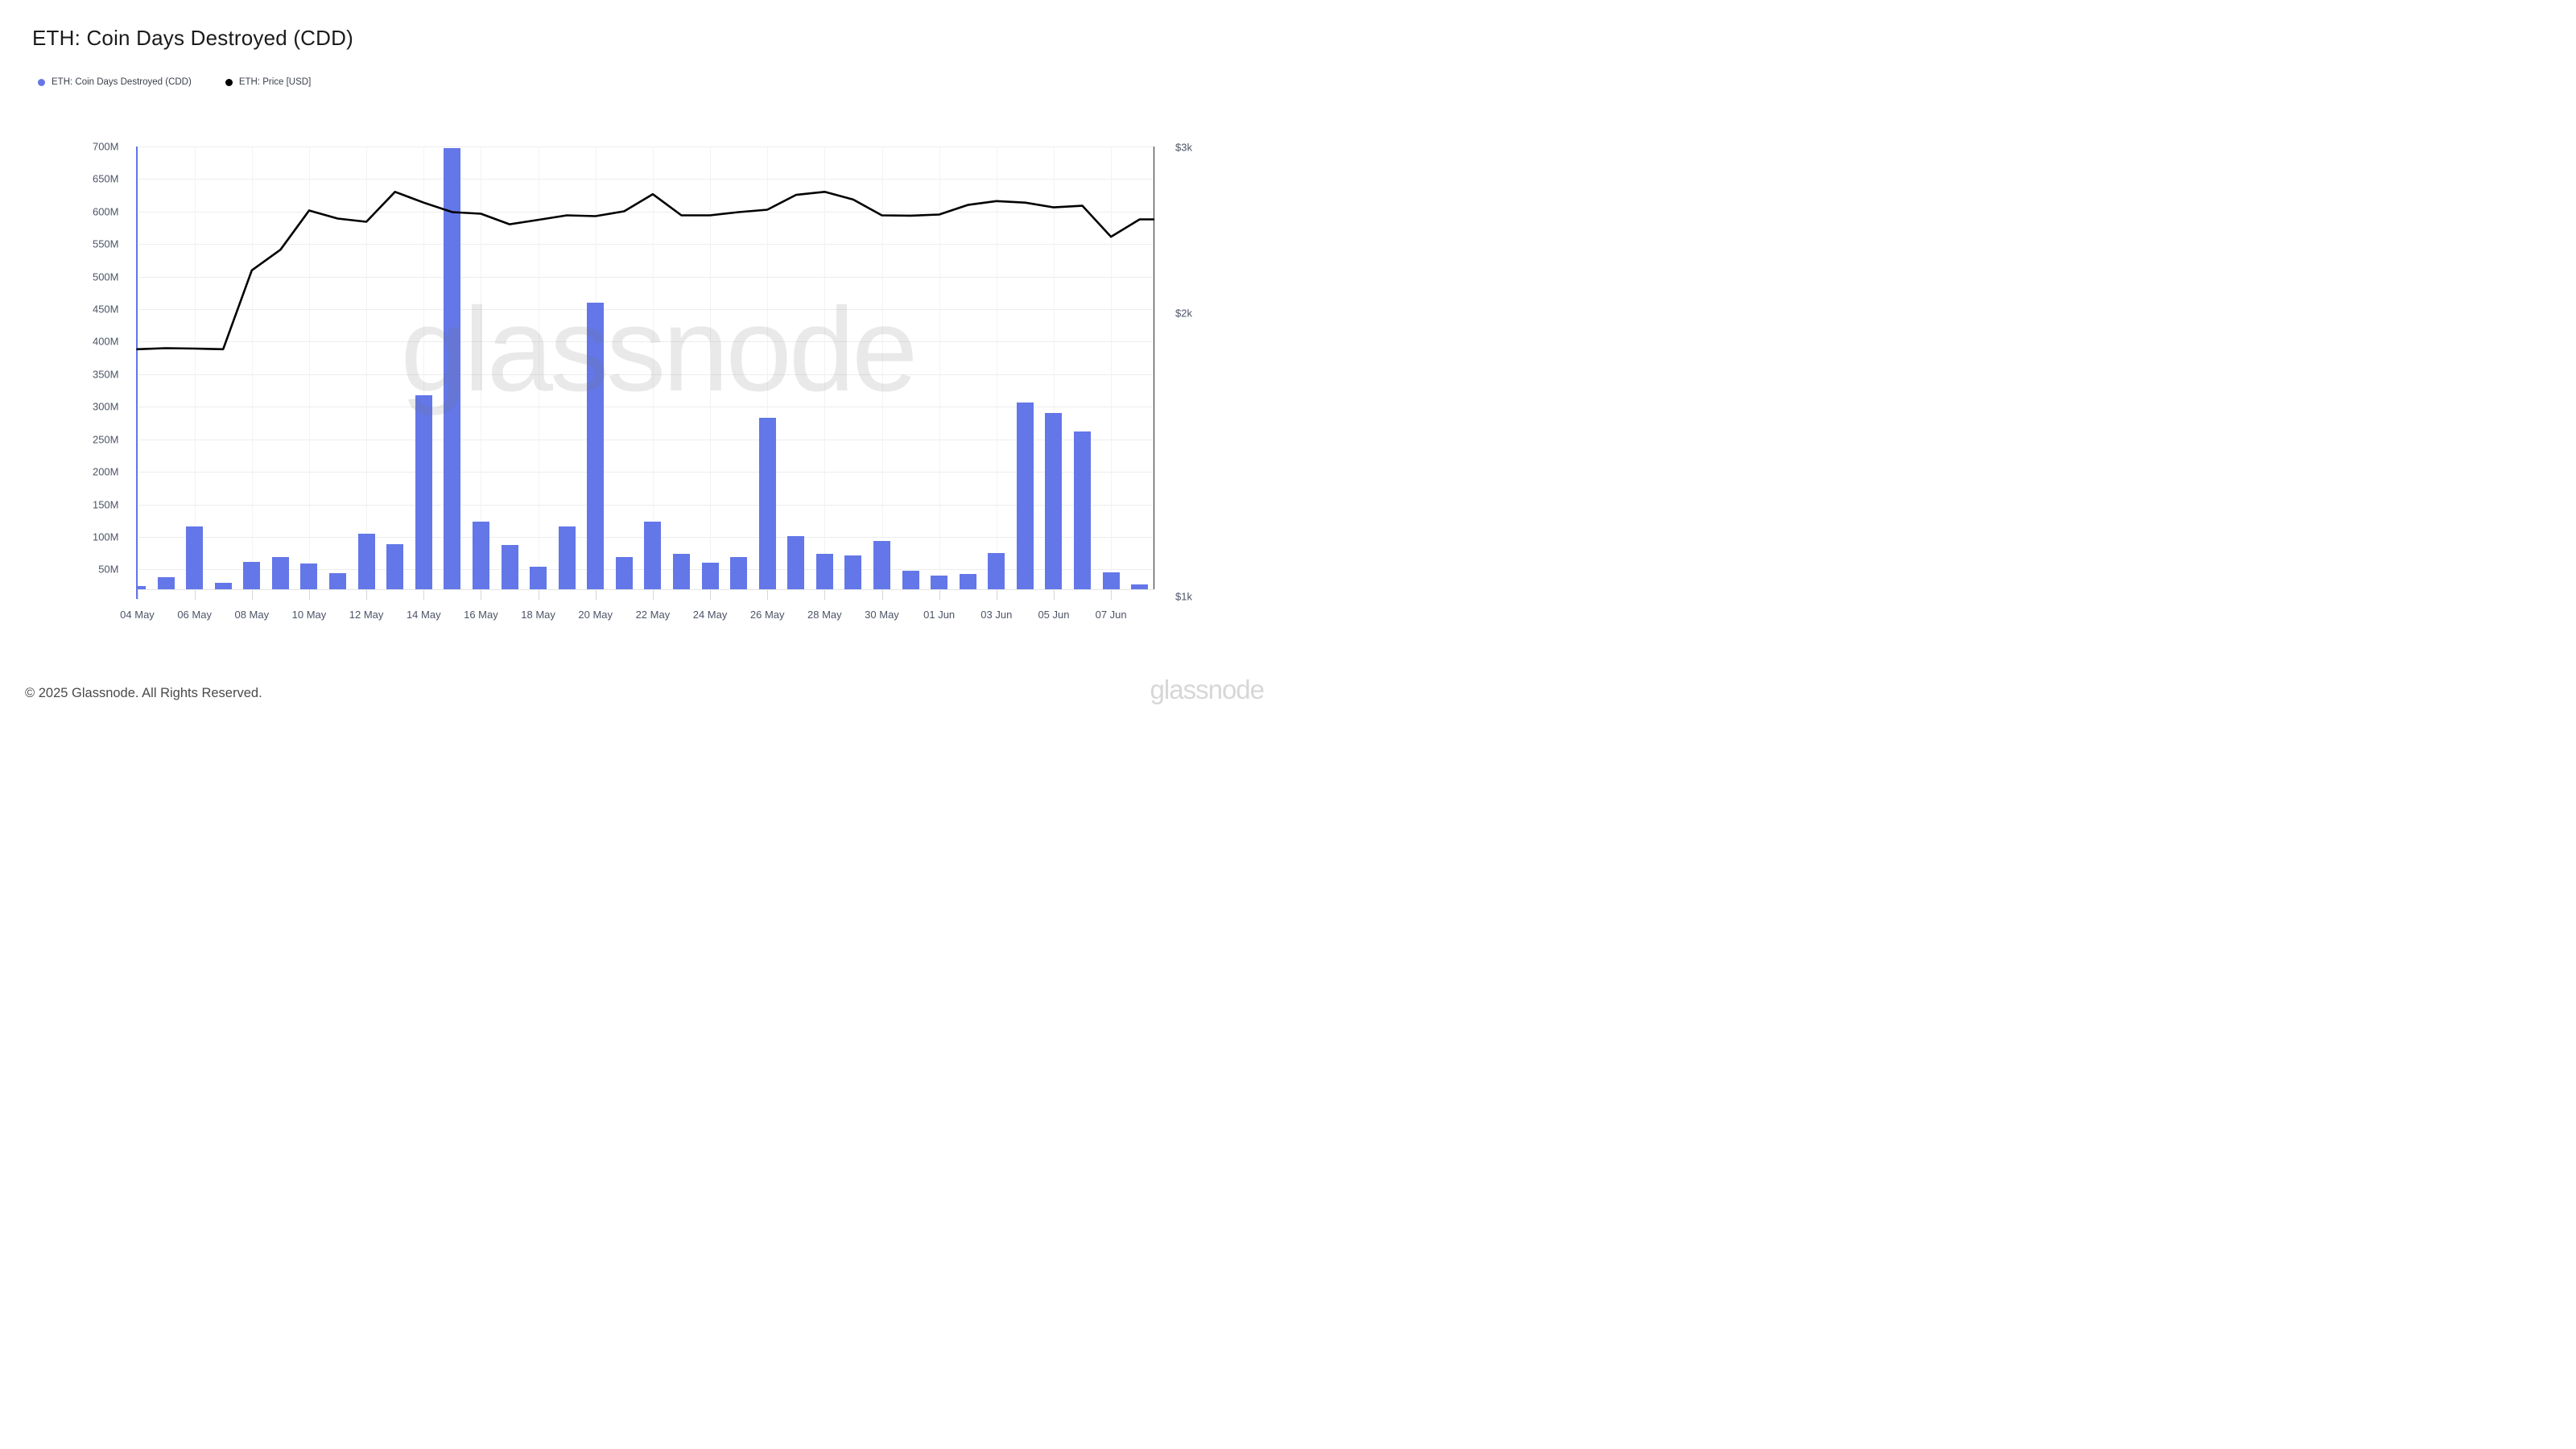 This screenshot has width=2576, height=1449. Describe the element at coordinates (106, 374) in the screenshot. I see `y-axis-label-350M: 350M` at that location.